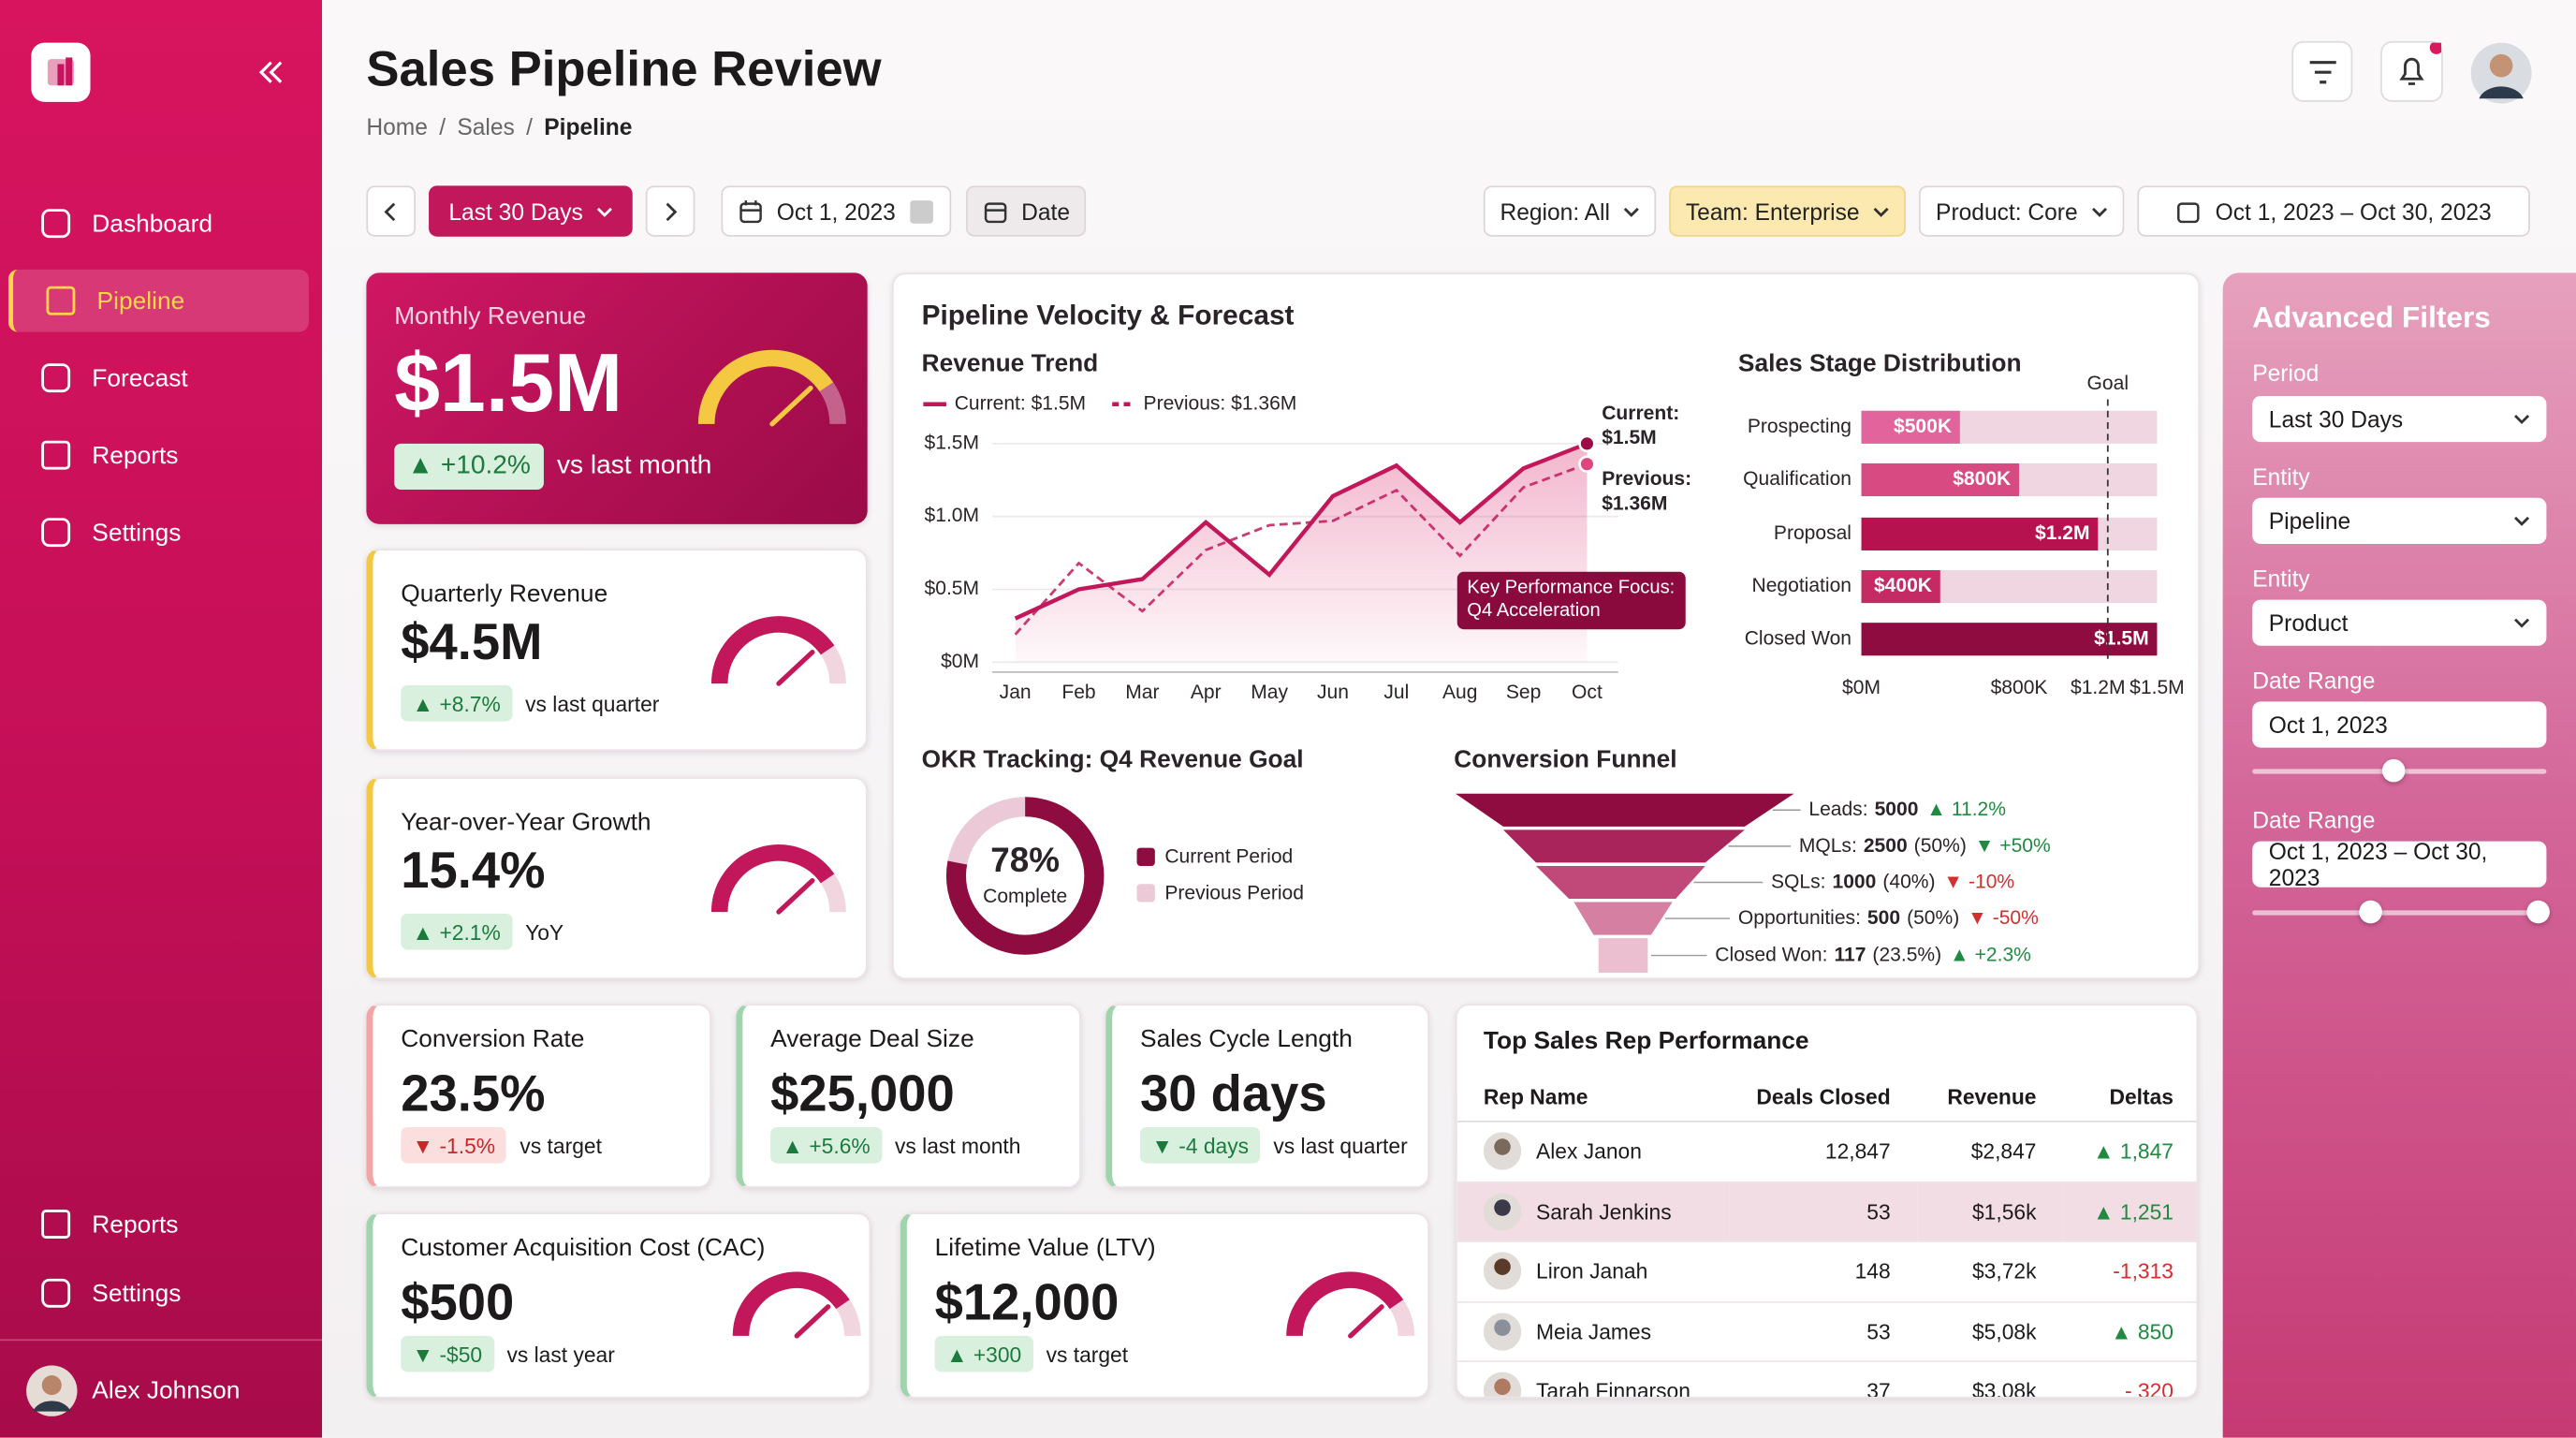 Image resolution: width=2576 pixels, height=1438 pixels. Describe the element at coordinates (140, 377) in the screenshot. I see `nav-label: Forecast` at that location.